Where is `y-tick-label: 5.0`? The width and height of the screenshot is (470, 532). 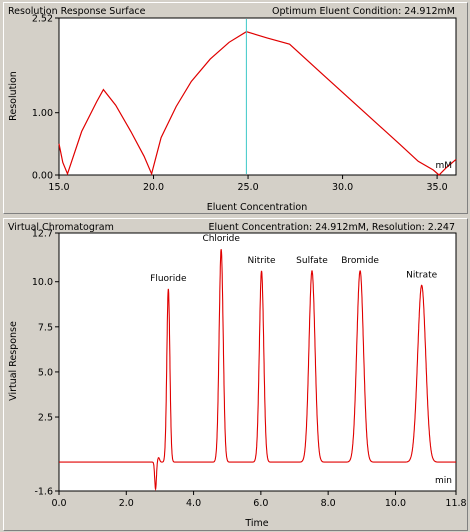
y-tick-label: 5.0 is located at coordinates (45, 372).